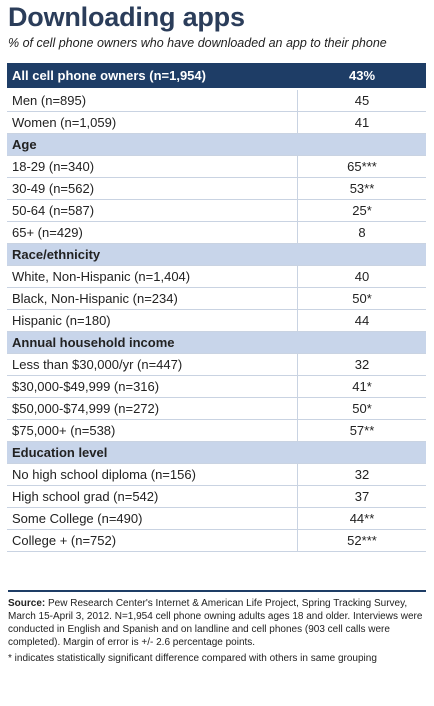 The image size is (434, 706). What do you see at coordinates (216, 167) in the screenshot?
I see `table-row: 18-29 (n=340) 65***` at bounding box center [216, 167].